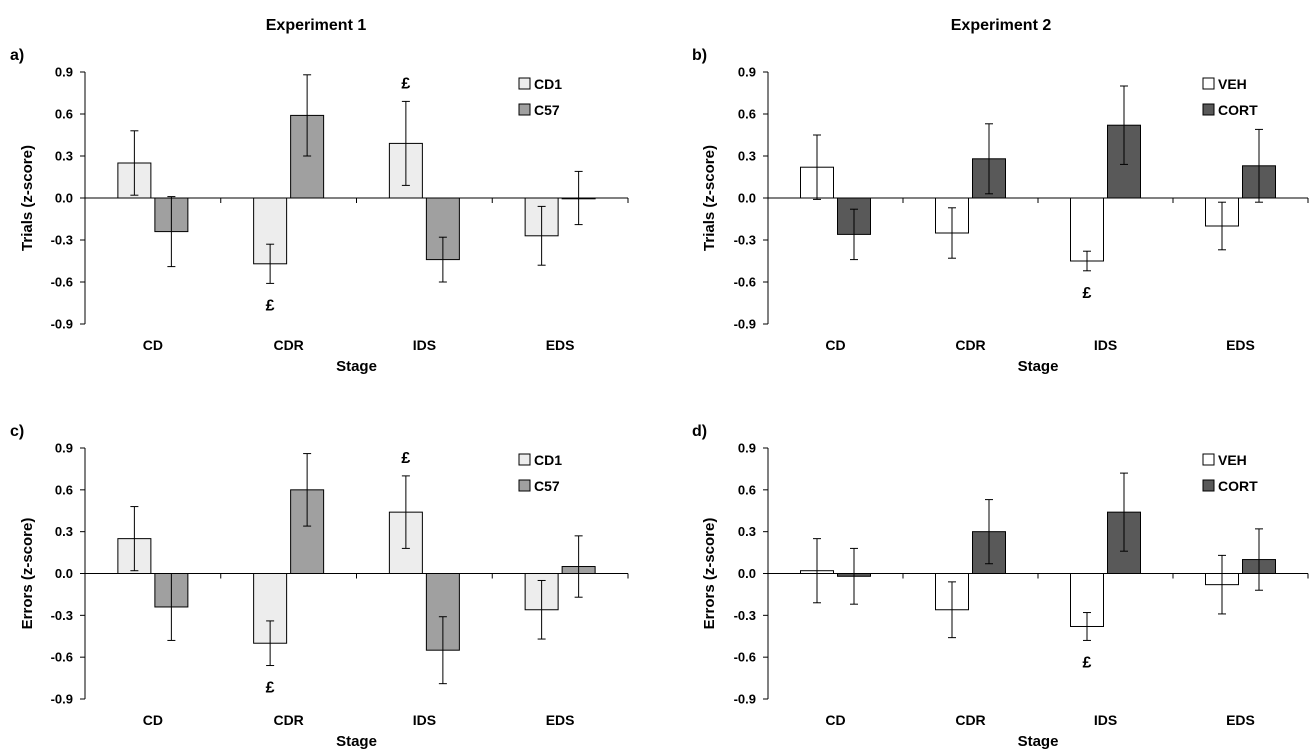 This screenshot has height=756, width=1311. What do you see at coordinates (307, 532) in the screenshot?
I see `bar-c57-cdr` at bounding box center [307, 532].